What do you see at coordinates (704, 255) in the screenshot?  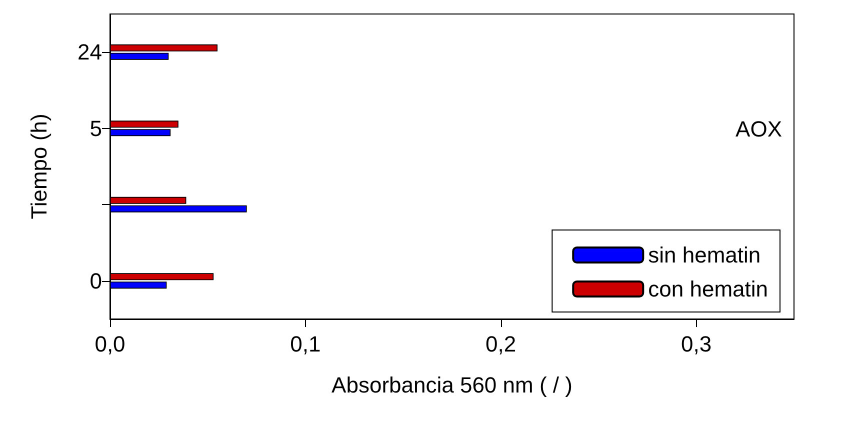 I see `legend-label: sin hematin` at bounding box center [704, 255].